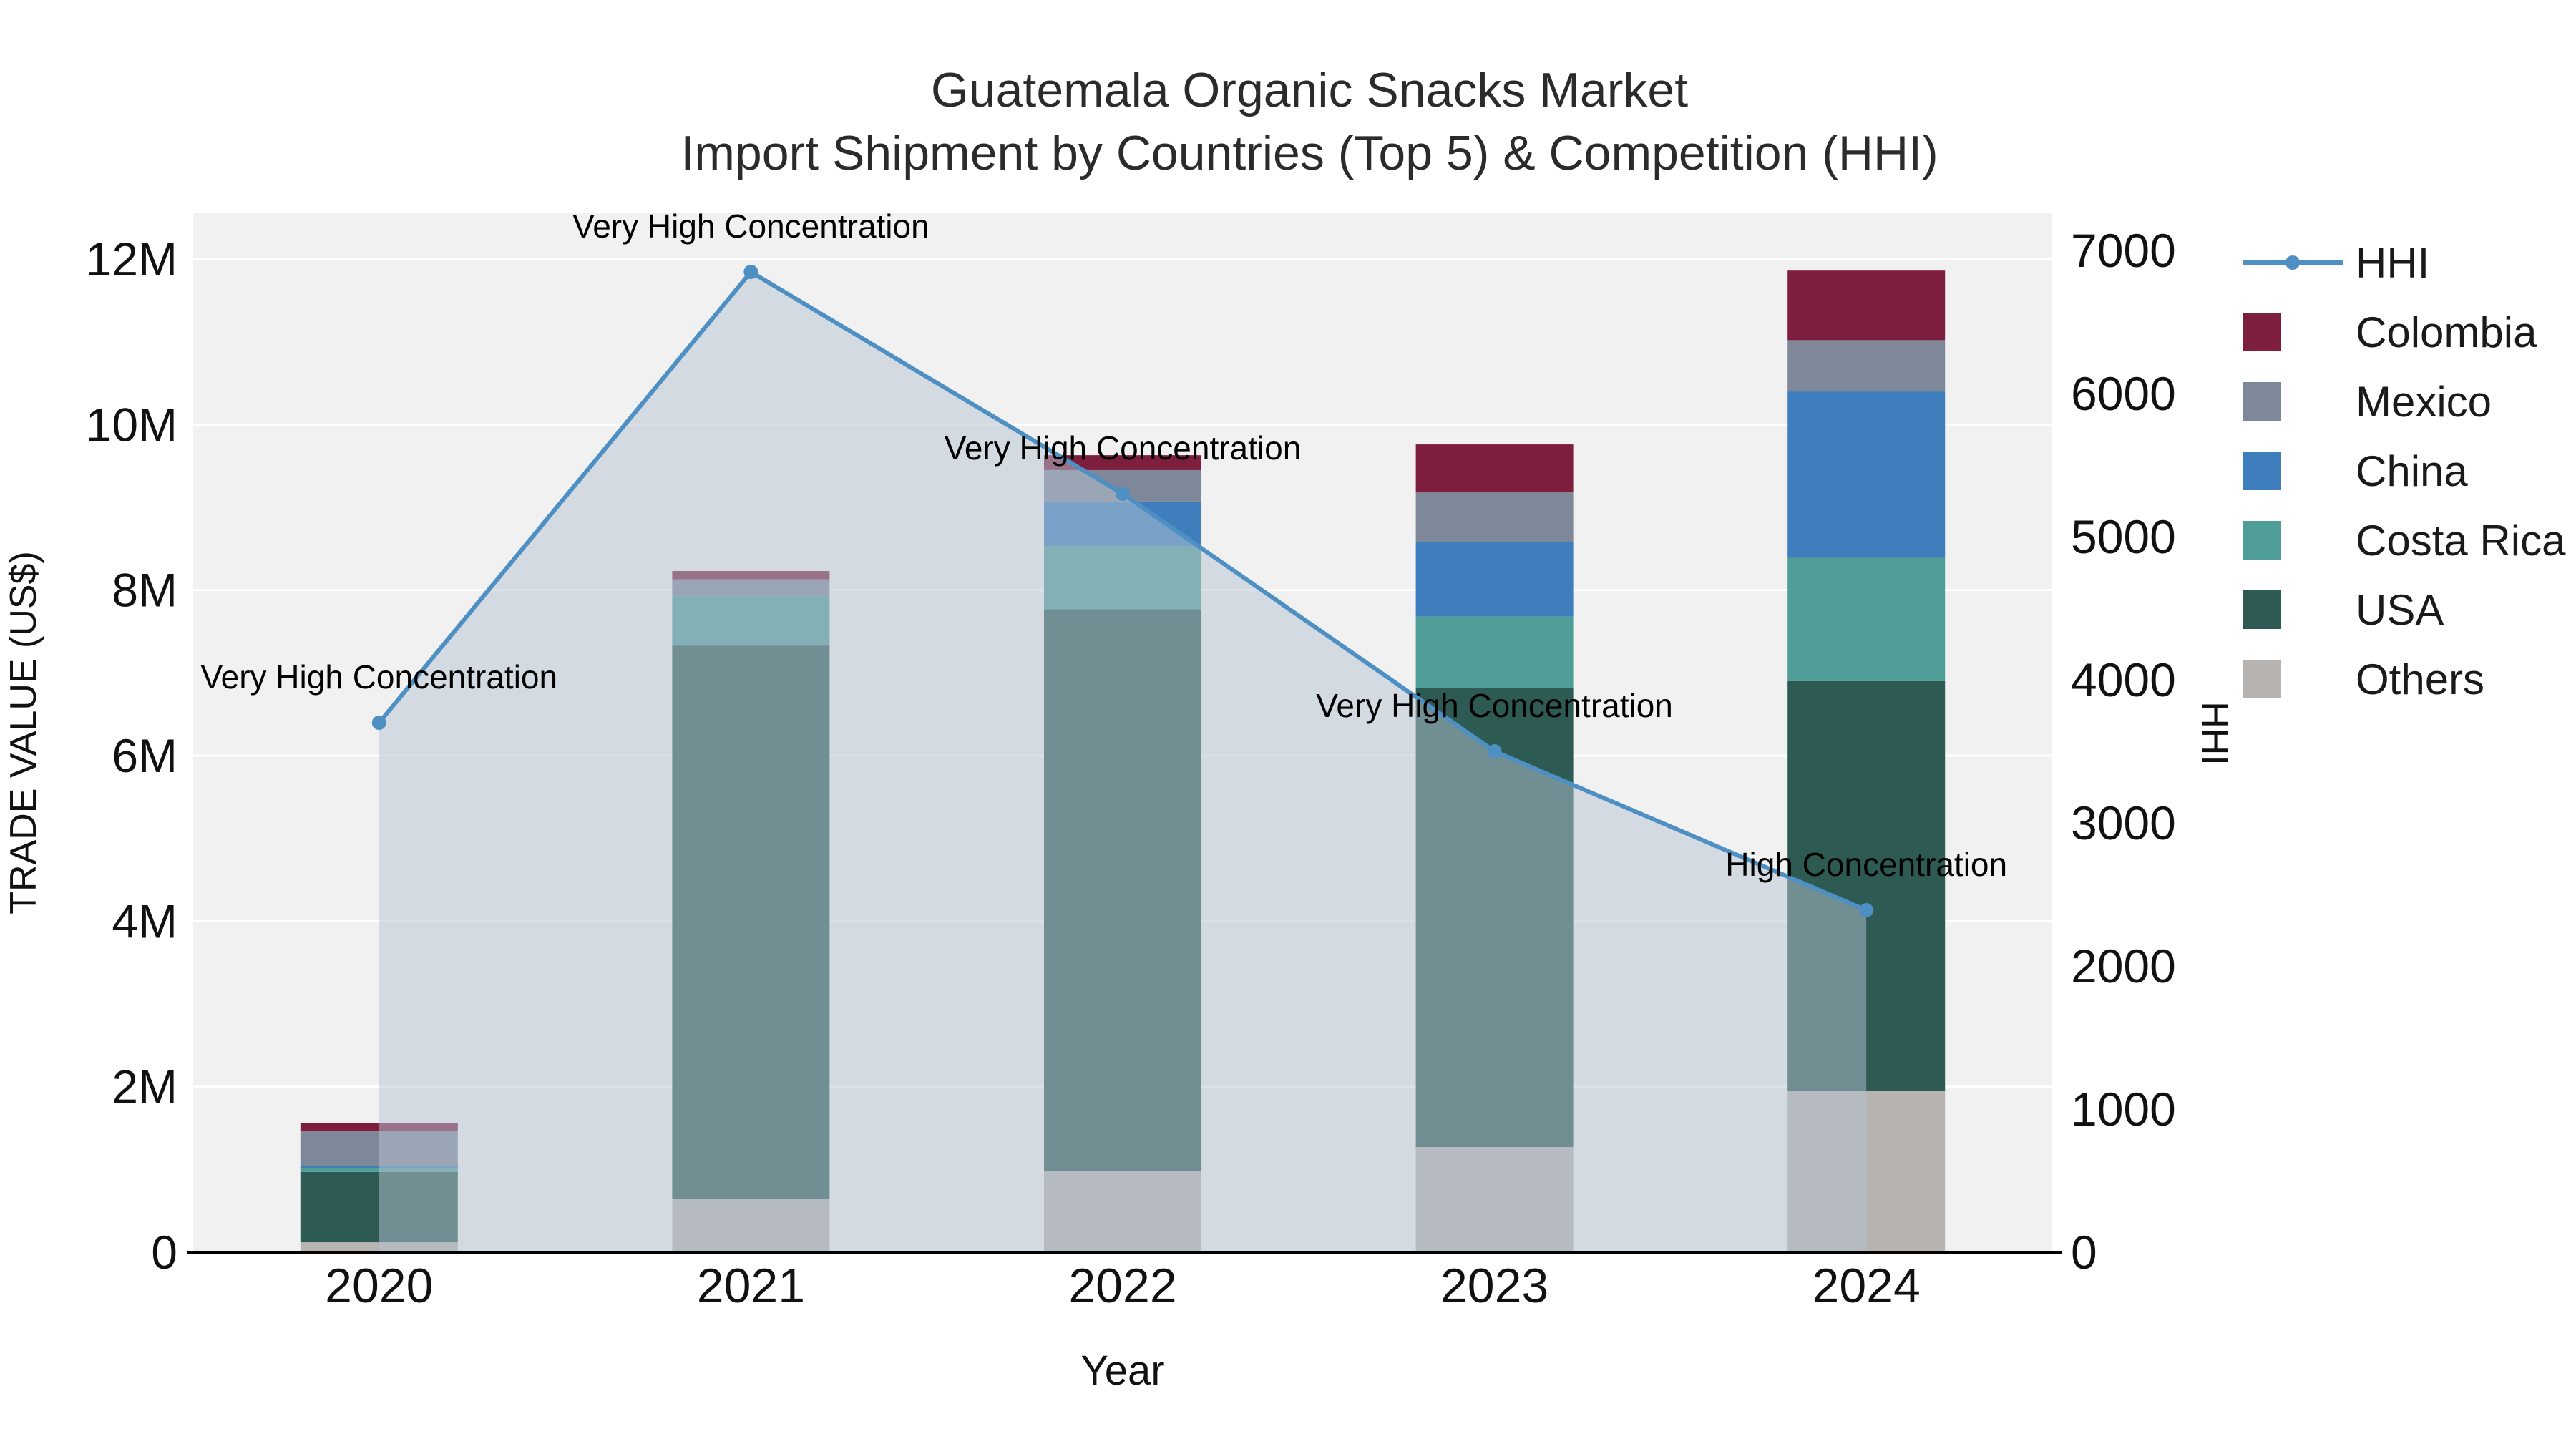 The image size is (2576, 1449). Describe the element at coordinates (131, 259) in the screenshot. I see `y-left-tick-12M: 12M` at that location.